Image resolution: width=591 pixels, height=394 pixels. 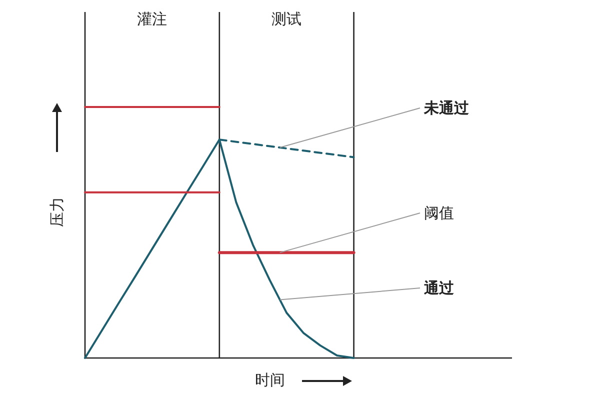 I want to click on text: 未通过, so click(x=446, y=108).